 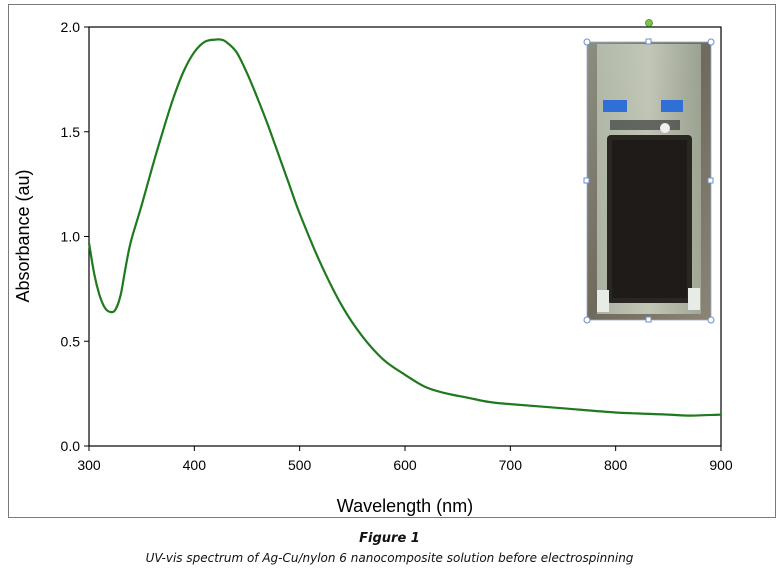 I want to click on y-tick-label: 0.5, so click(x=71, y=341).